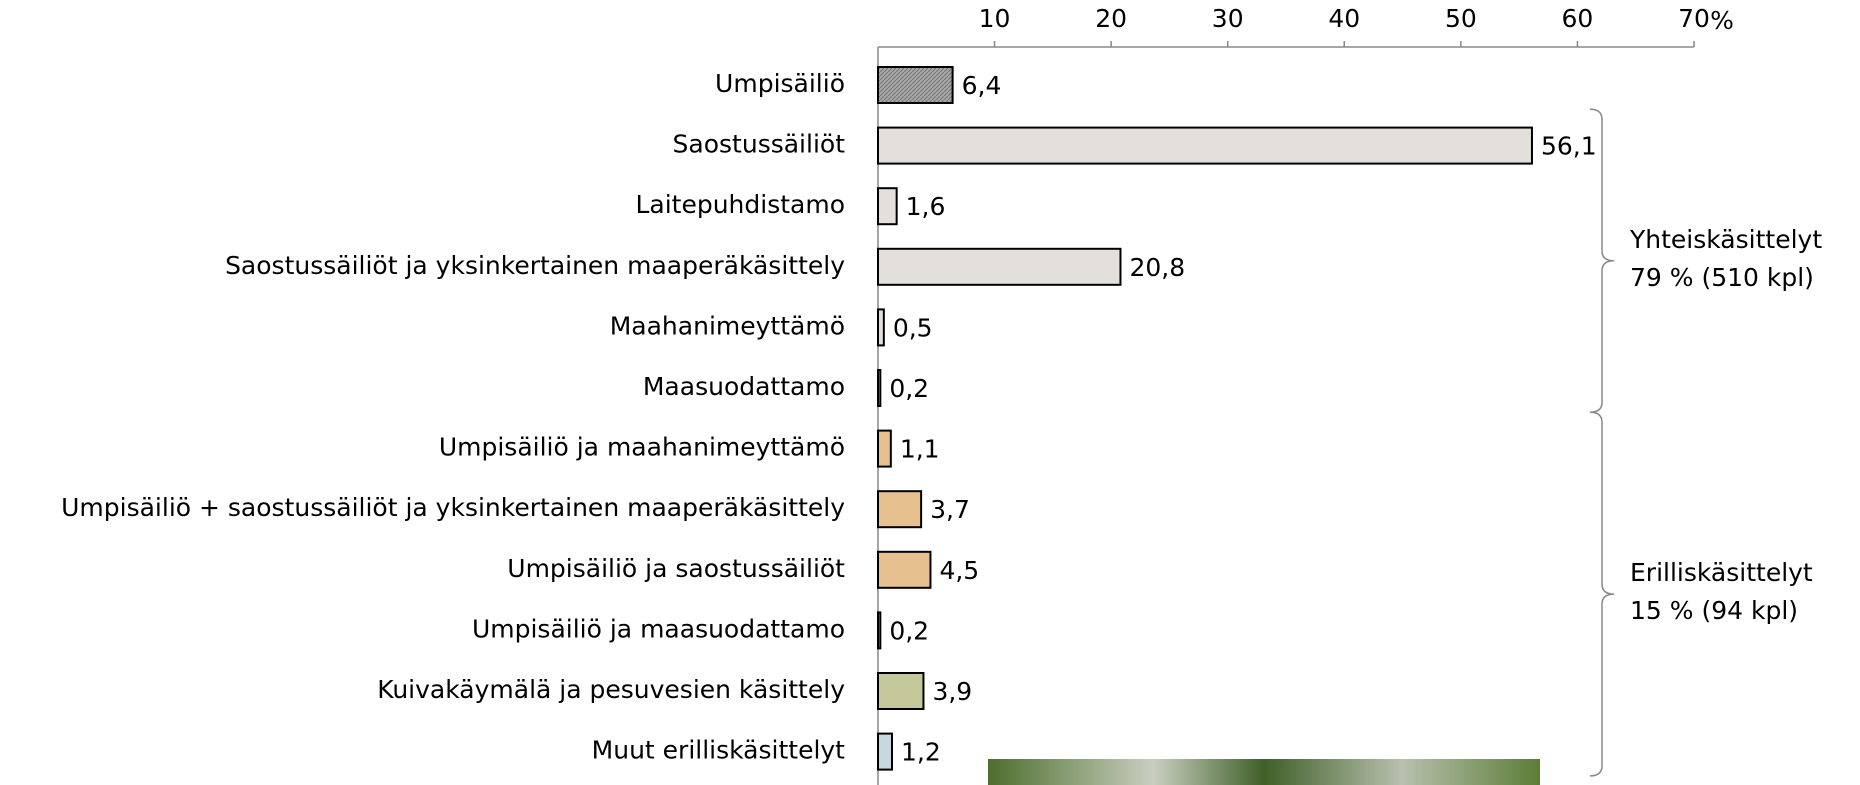 The width and height of the screenshot is (1860, 785). I want to click on value-label: 56,1, so click(1569, 146).